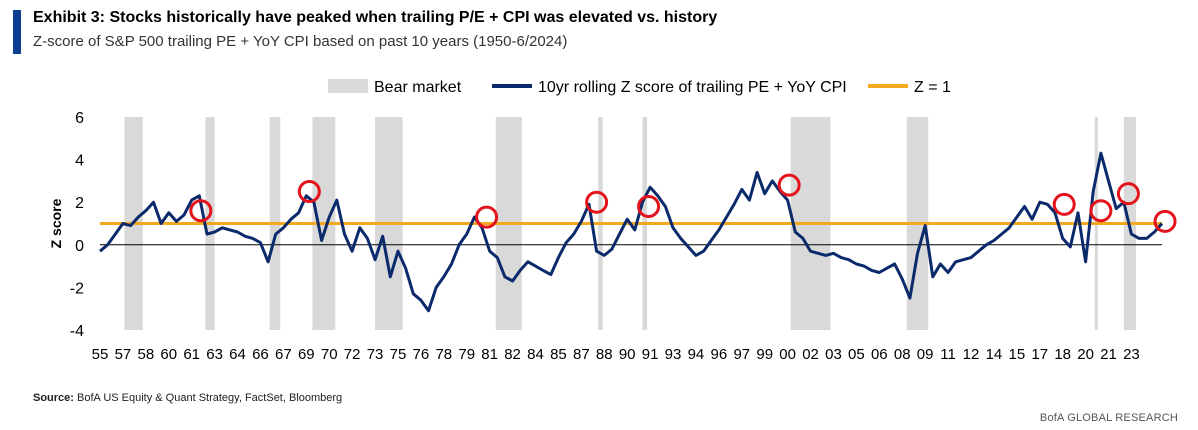  I want to click on x-tick-label: 61, so click(191, 354).